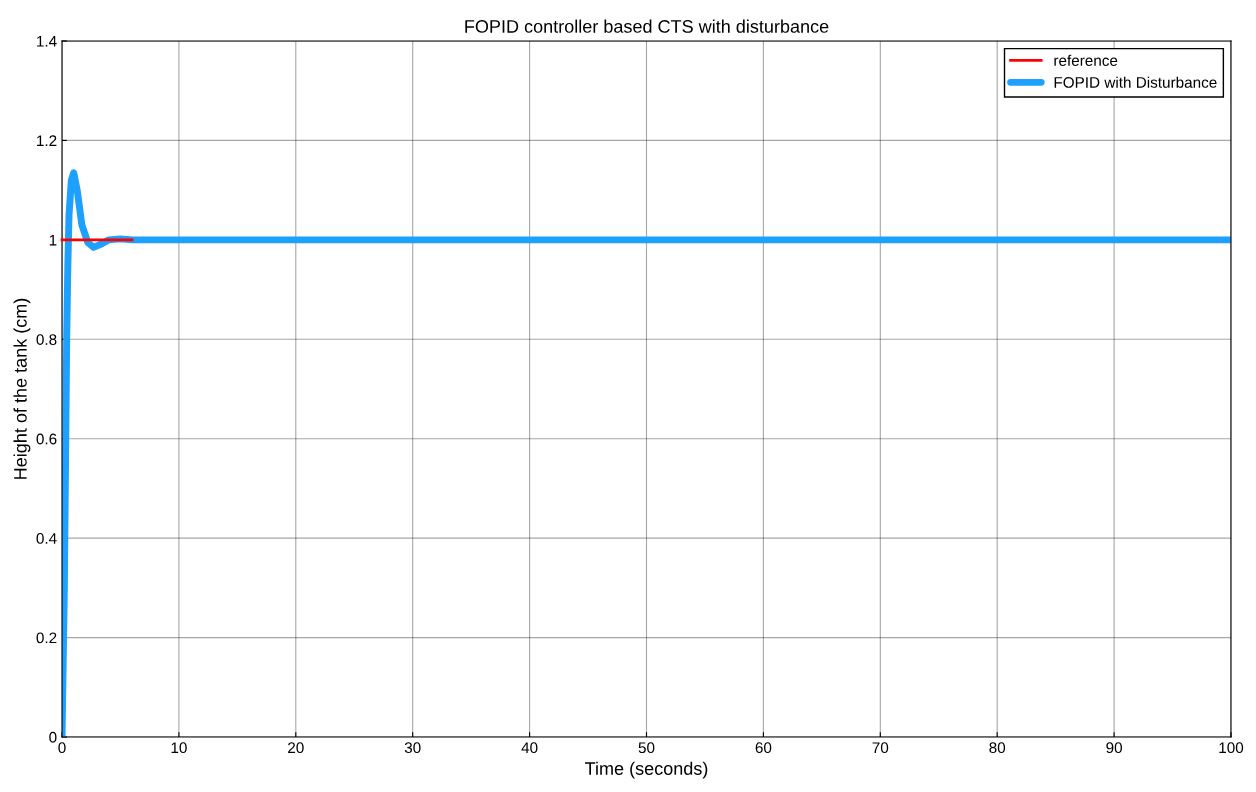 The image size is (1256, 792). I want to click on x-tick-label: 100, so click(1231, 748).